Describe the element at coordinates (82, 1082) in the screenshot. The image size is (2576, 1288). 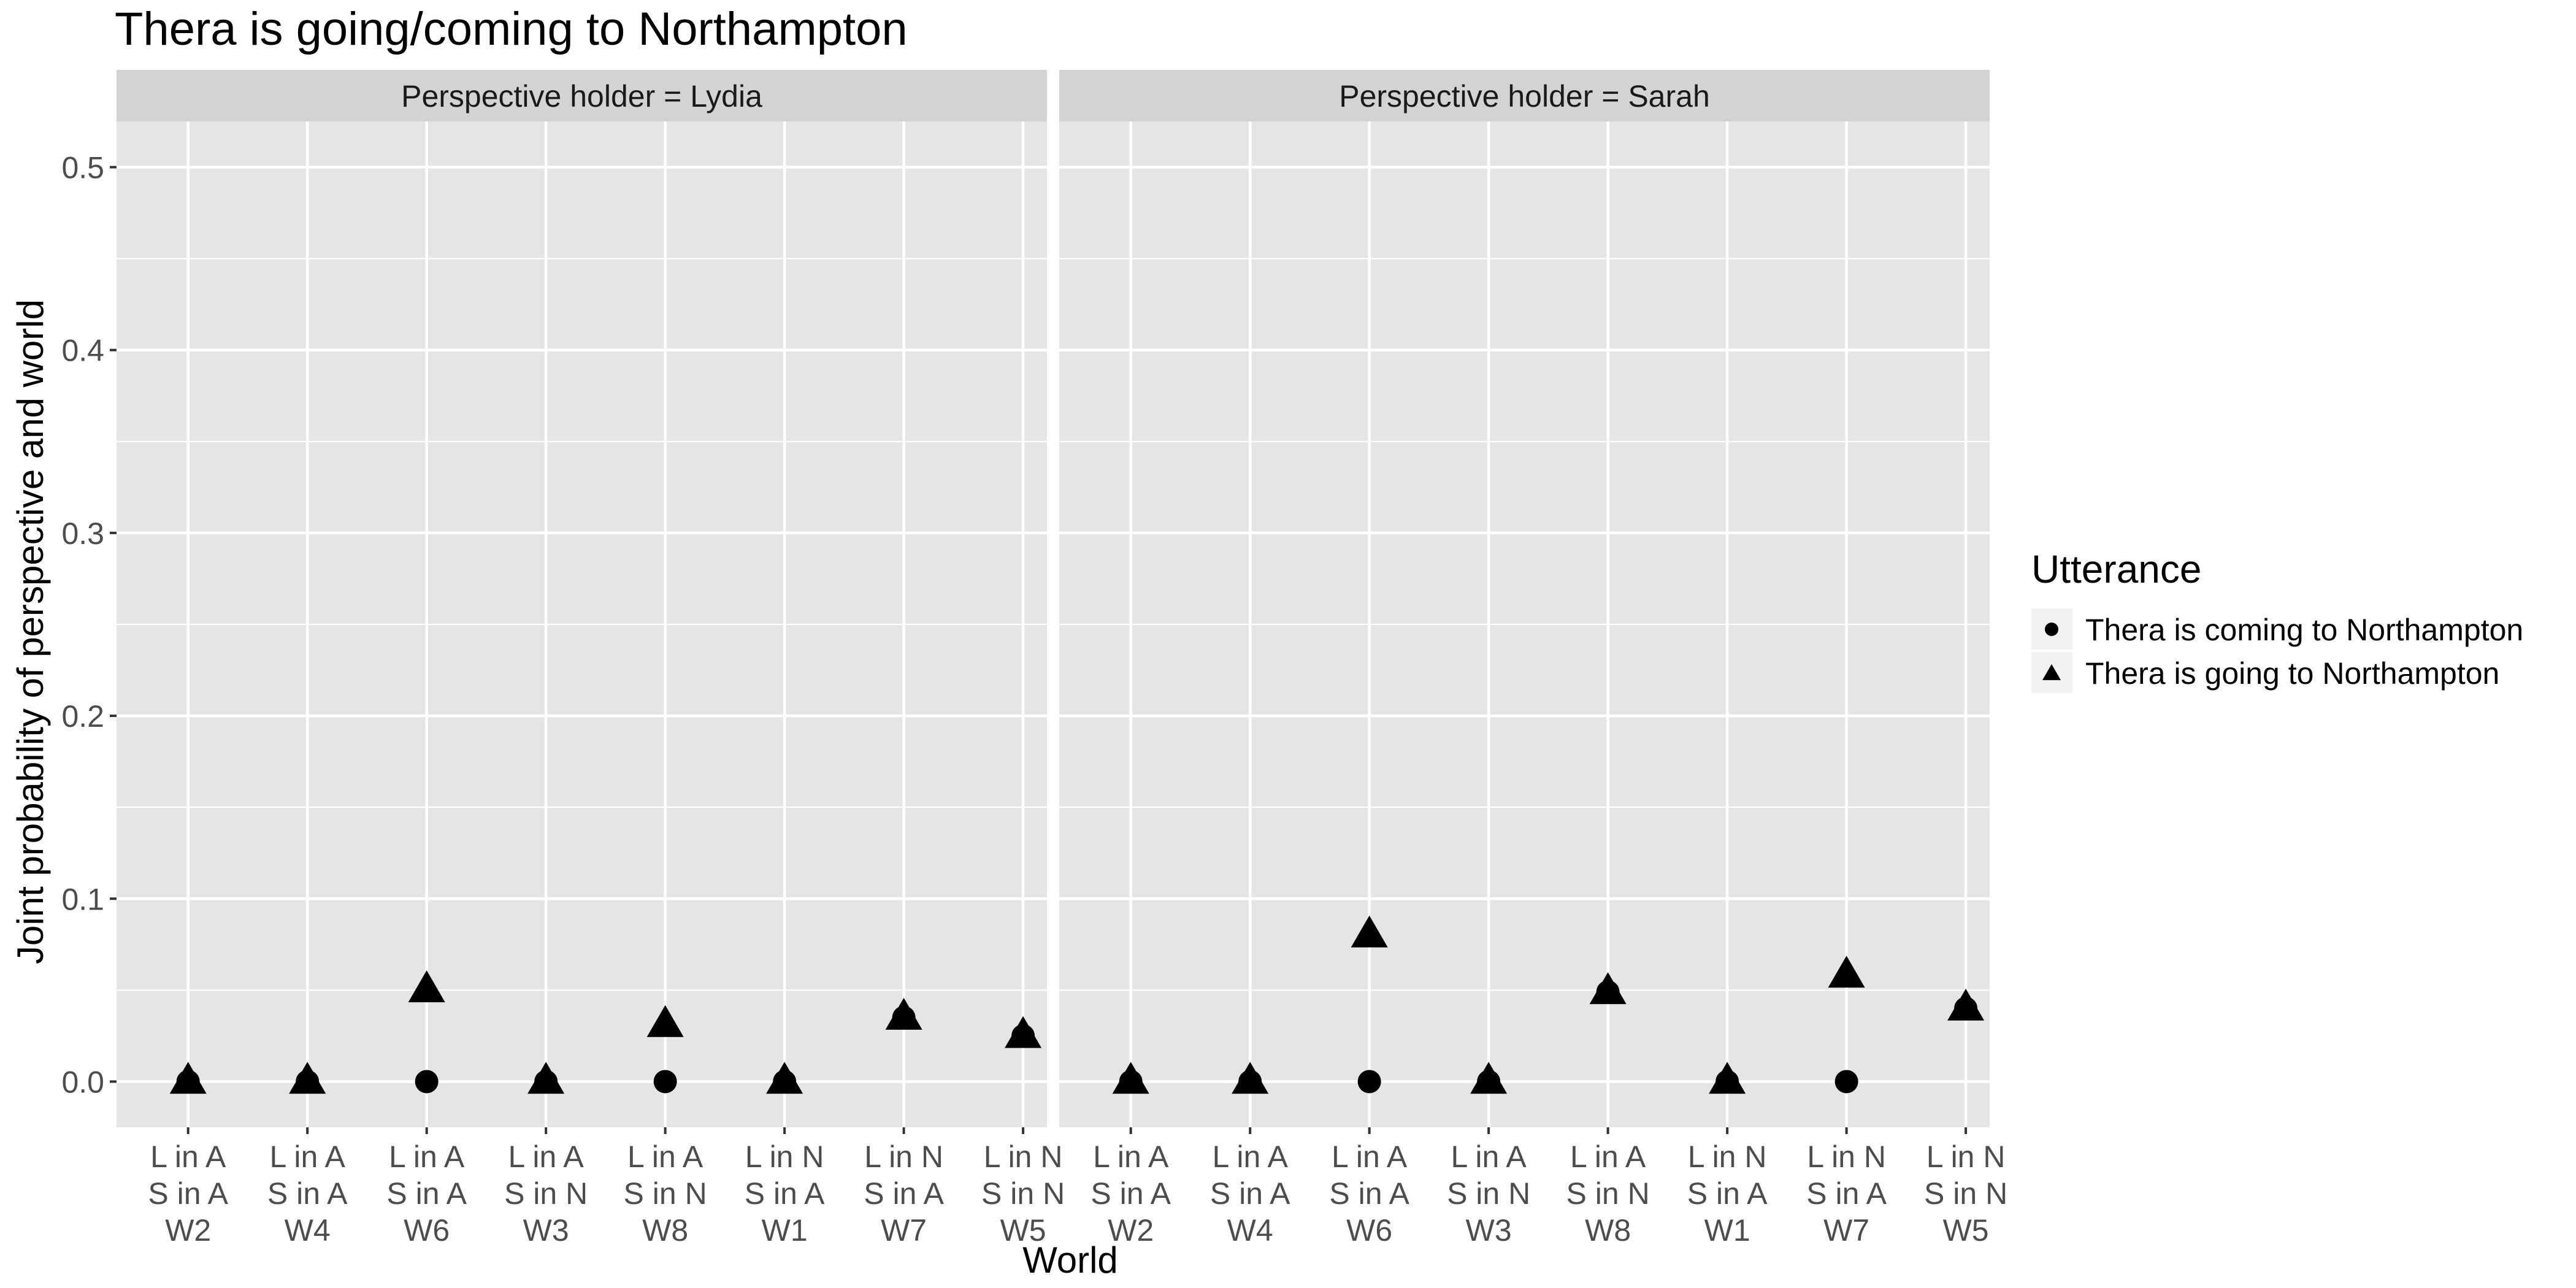
I see `y-tick-label: 0.0` at that location.